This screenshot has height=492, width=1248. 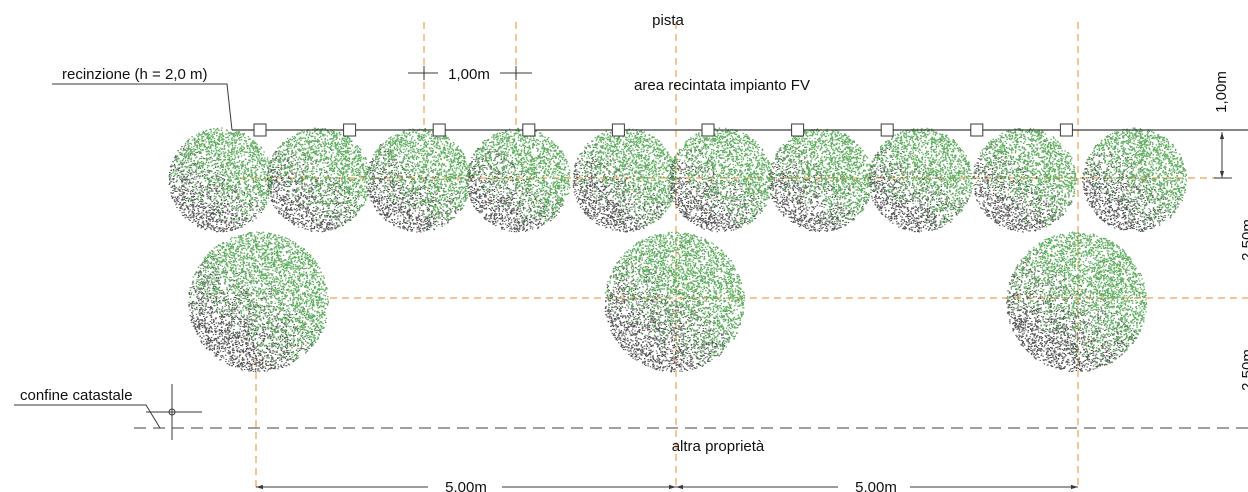 What do you see at coordinates (876, 485) in the screenshot?
I see `tree-spacing-right-label: 5.00m` at bounding box center [876, 485].